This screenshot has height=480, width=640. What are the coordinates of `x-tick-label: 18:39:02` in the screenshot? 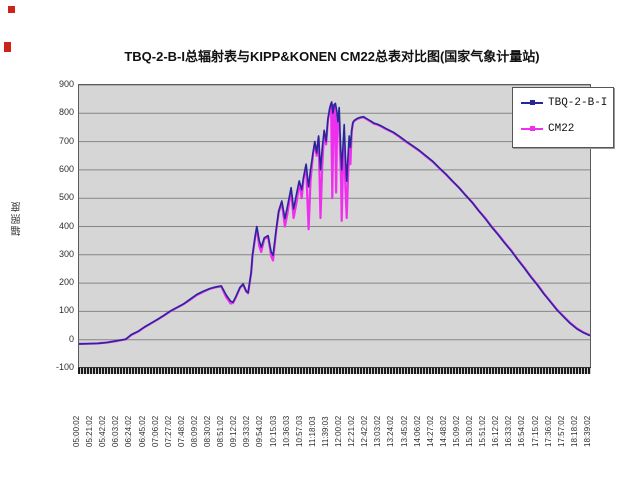 It's located at (587, 431).